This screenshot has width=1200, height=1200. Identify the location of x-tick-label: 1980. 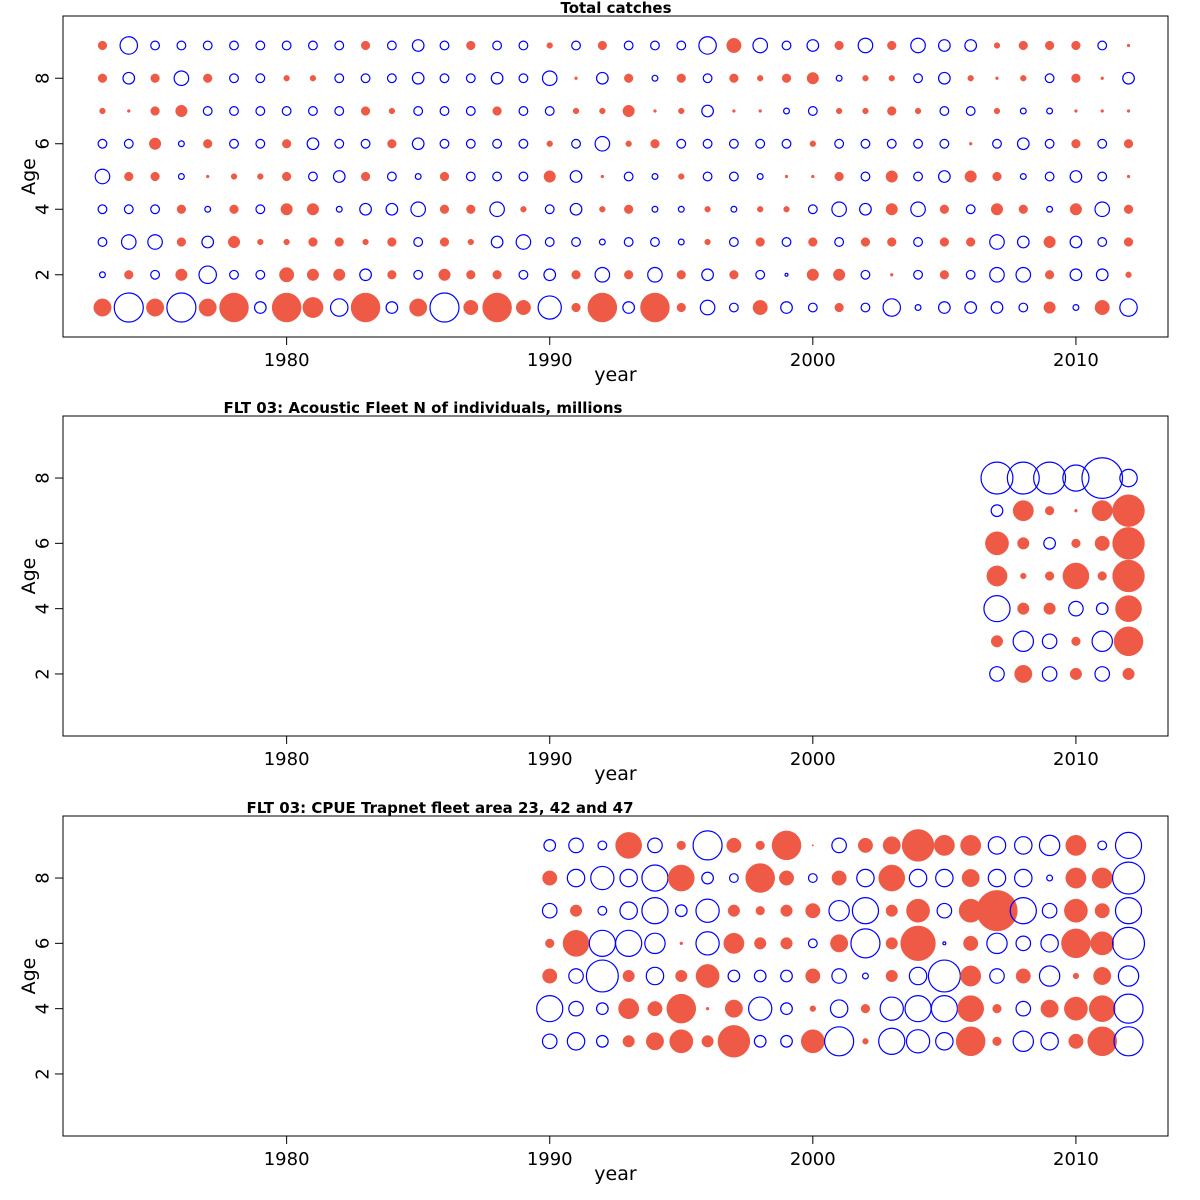
(287, 360).